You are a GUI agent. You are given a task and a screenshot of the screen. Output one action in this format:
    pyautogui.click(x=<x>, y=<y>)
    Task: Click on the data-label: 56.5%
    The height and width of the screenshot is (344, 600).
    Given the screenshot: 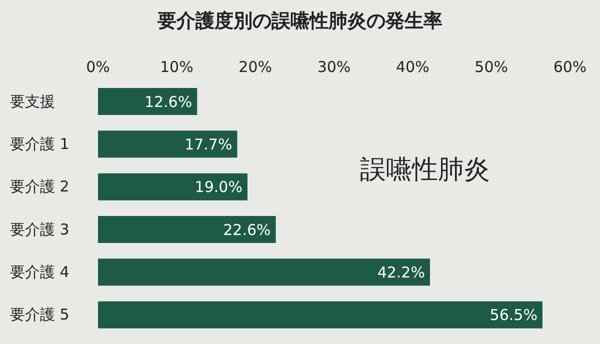 What is the action you would take?
    pyautogui.click(x=514, y=315)
    